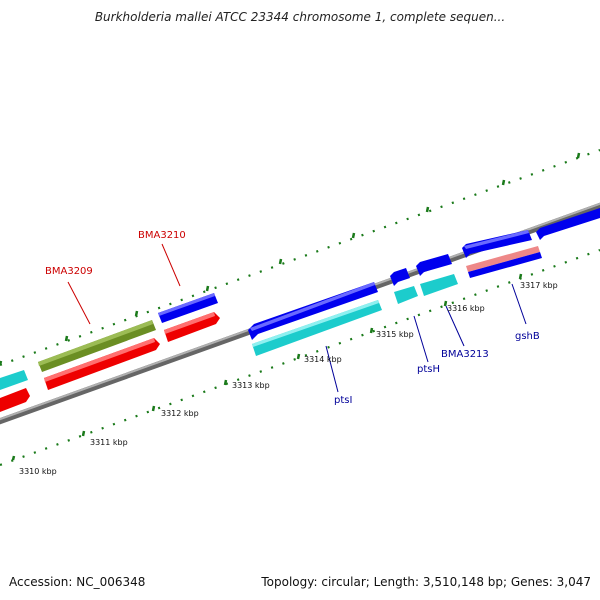 The image size is (600, 600). Describe the element at coordinates (395, 334) in the screenshot. I see `kbp-label: 3315 kbp` at that location.